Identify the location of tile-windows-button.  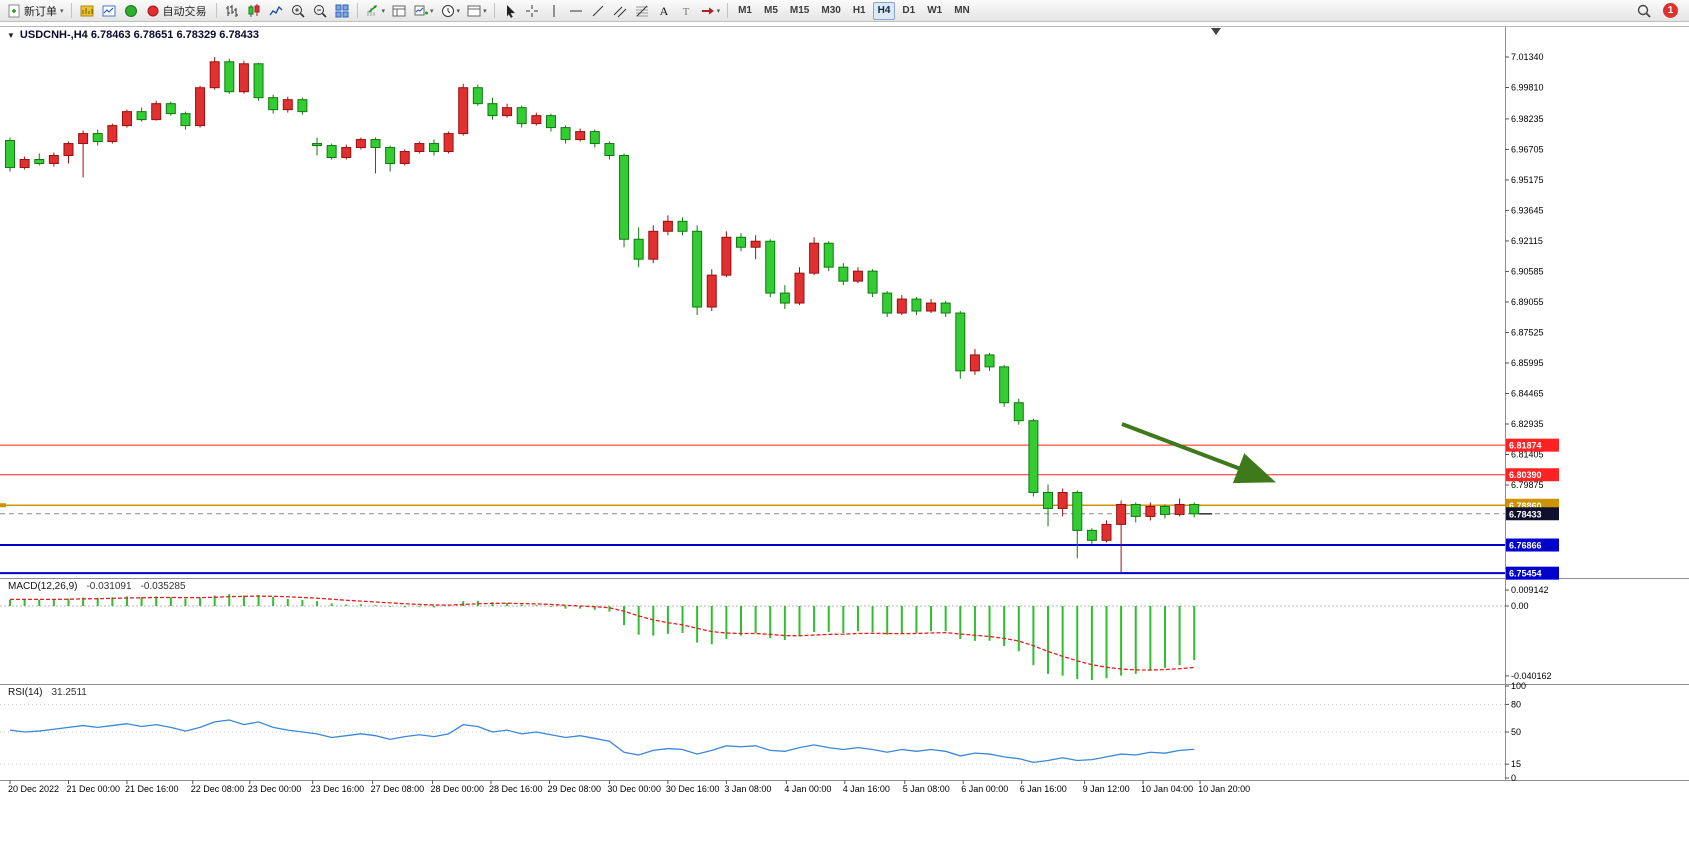
(342, 11).